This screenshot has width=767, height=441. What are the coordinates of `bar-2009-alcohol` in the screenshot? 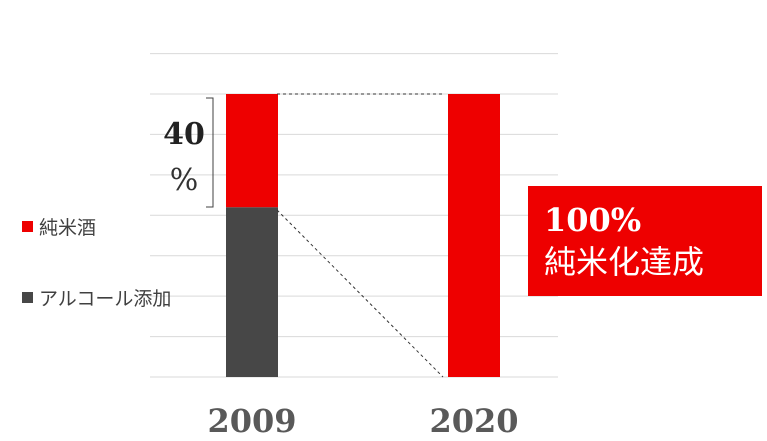 It's located at (252, 292).